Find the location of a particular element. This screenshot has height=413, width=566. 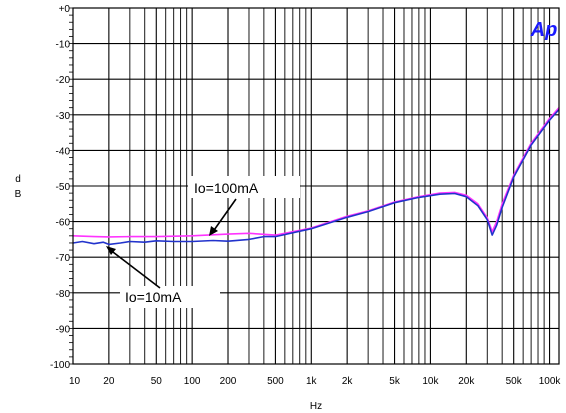

x-tick-label: 100k is located at coordinates (550, 381).